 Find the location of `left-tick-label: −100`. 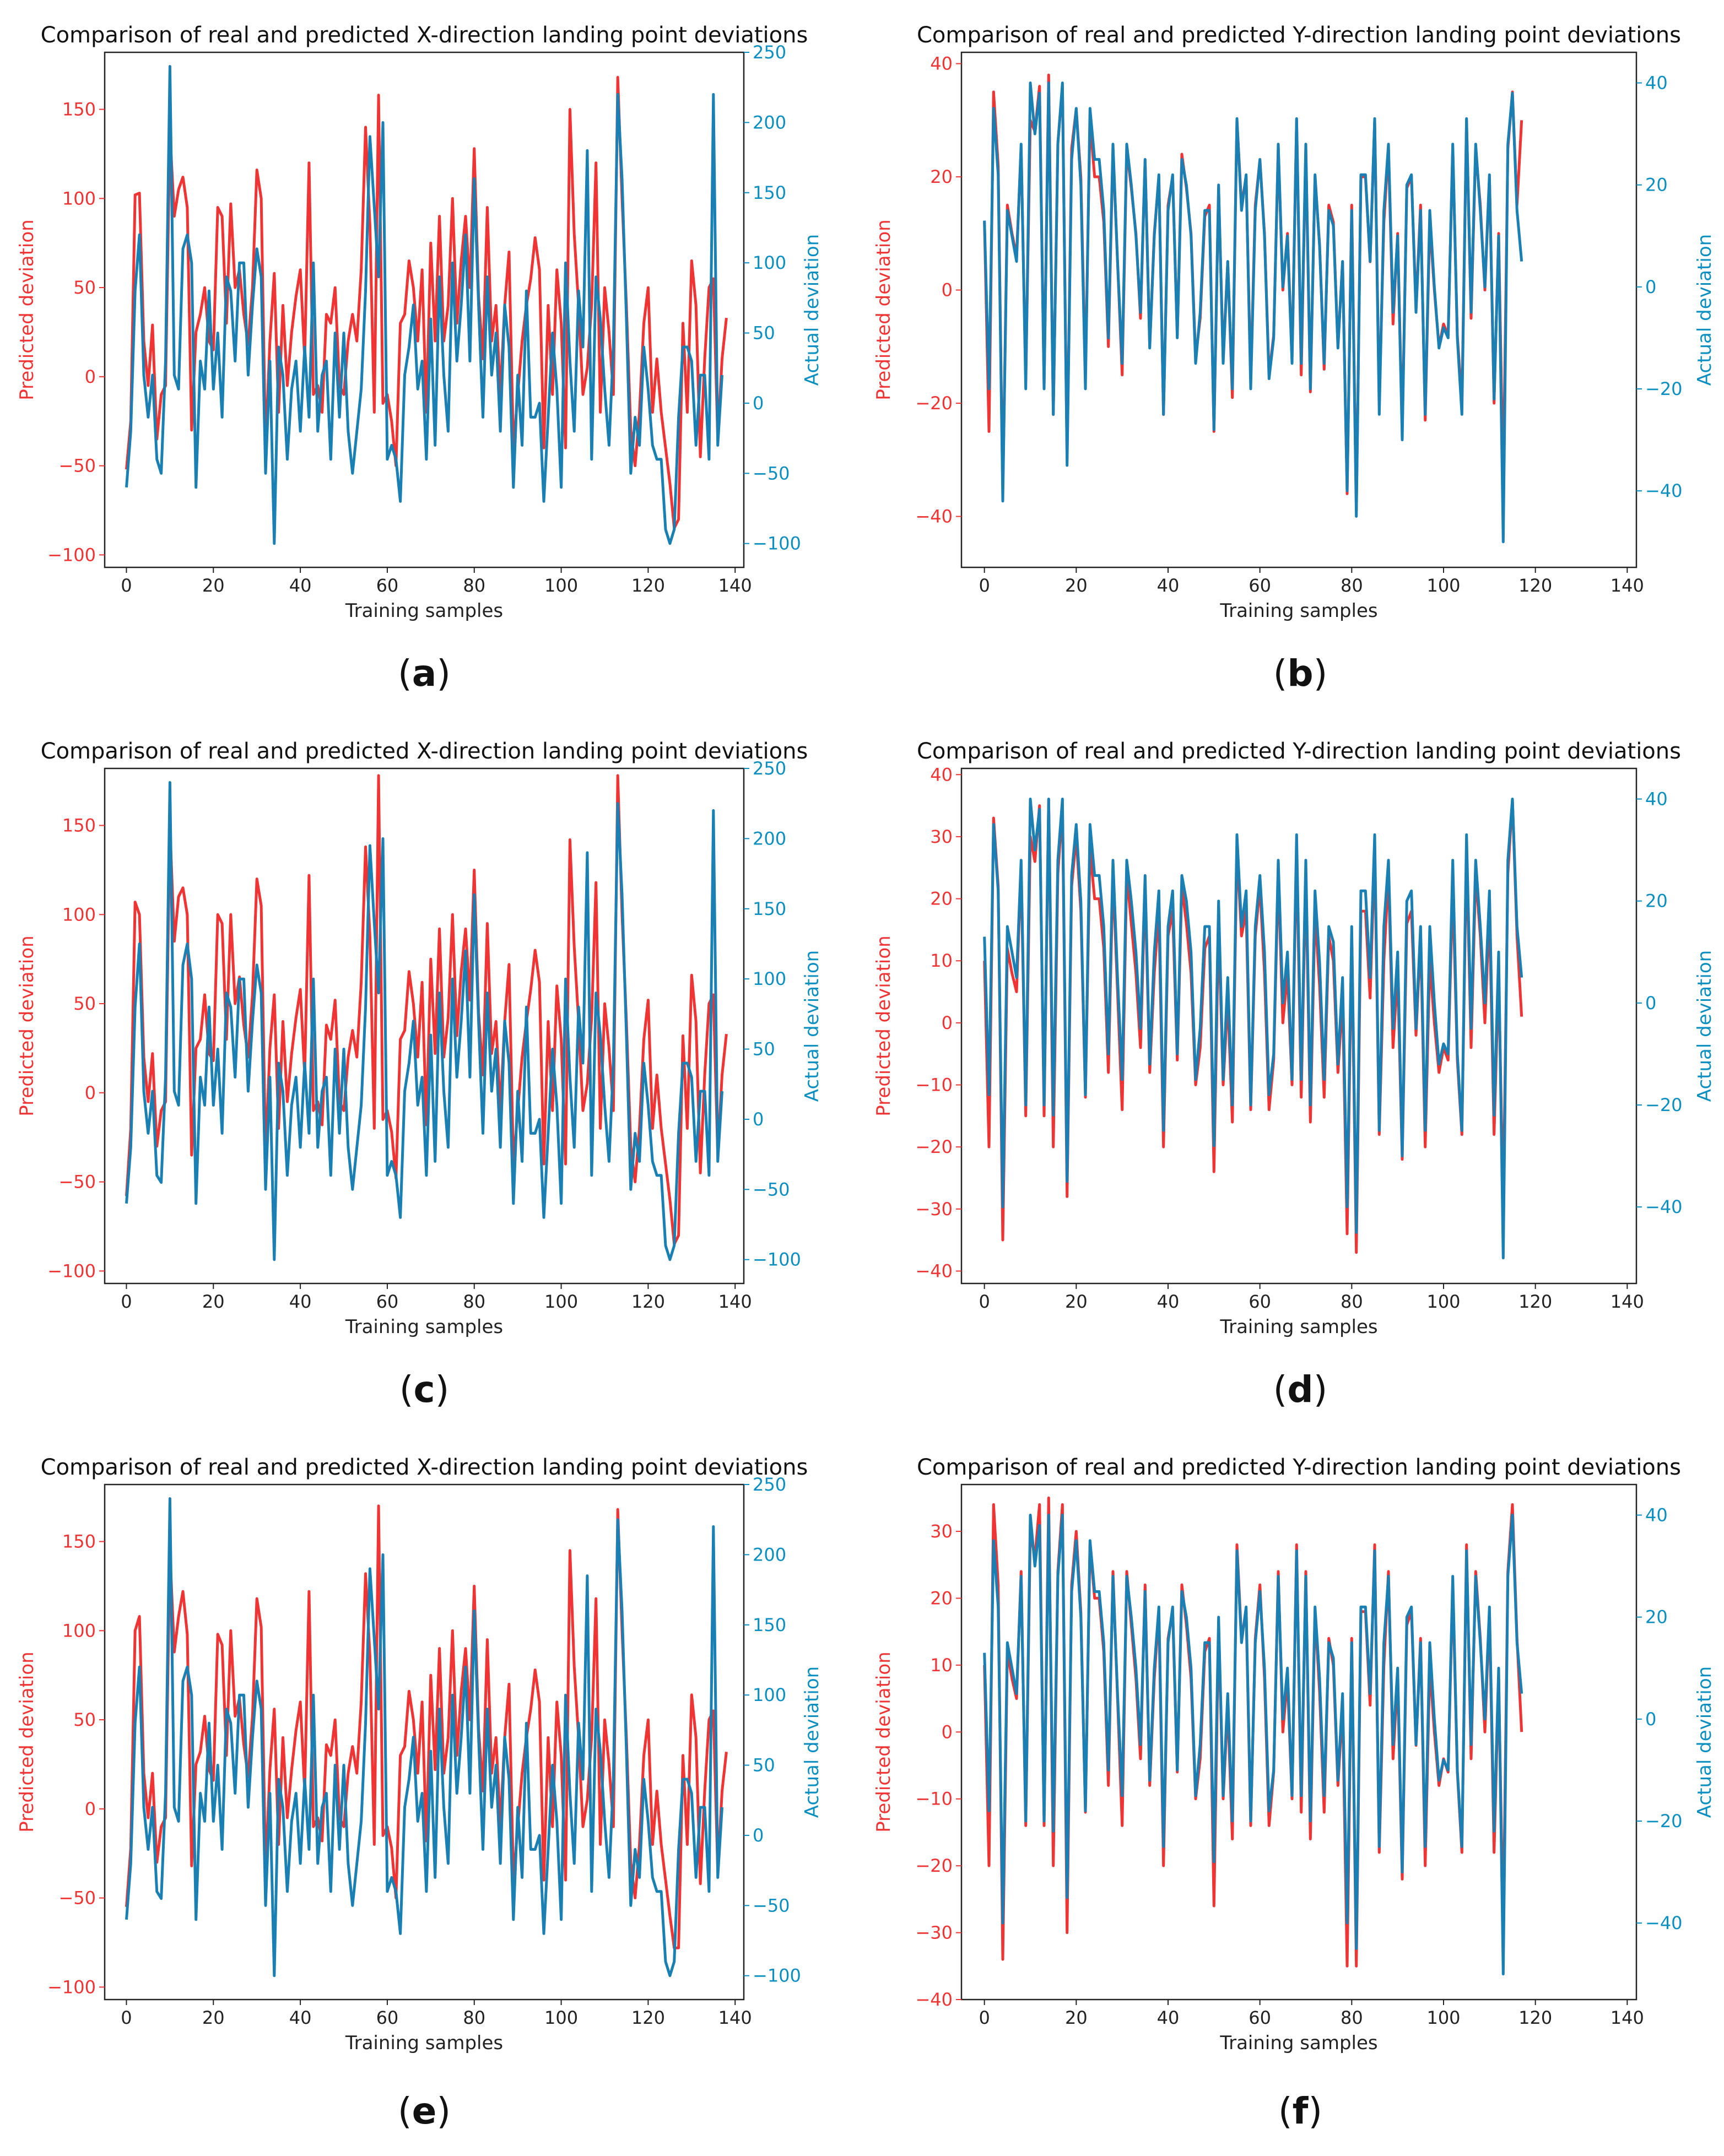

left-tick-label: −100 is located at coordinates (71, 1270).